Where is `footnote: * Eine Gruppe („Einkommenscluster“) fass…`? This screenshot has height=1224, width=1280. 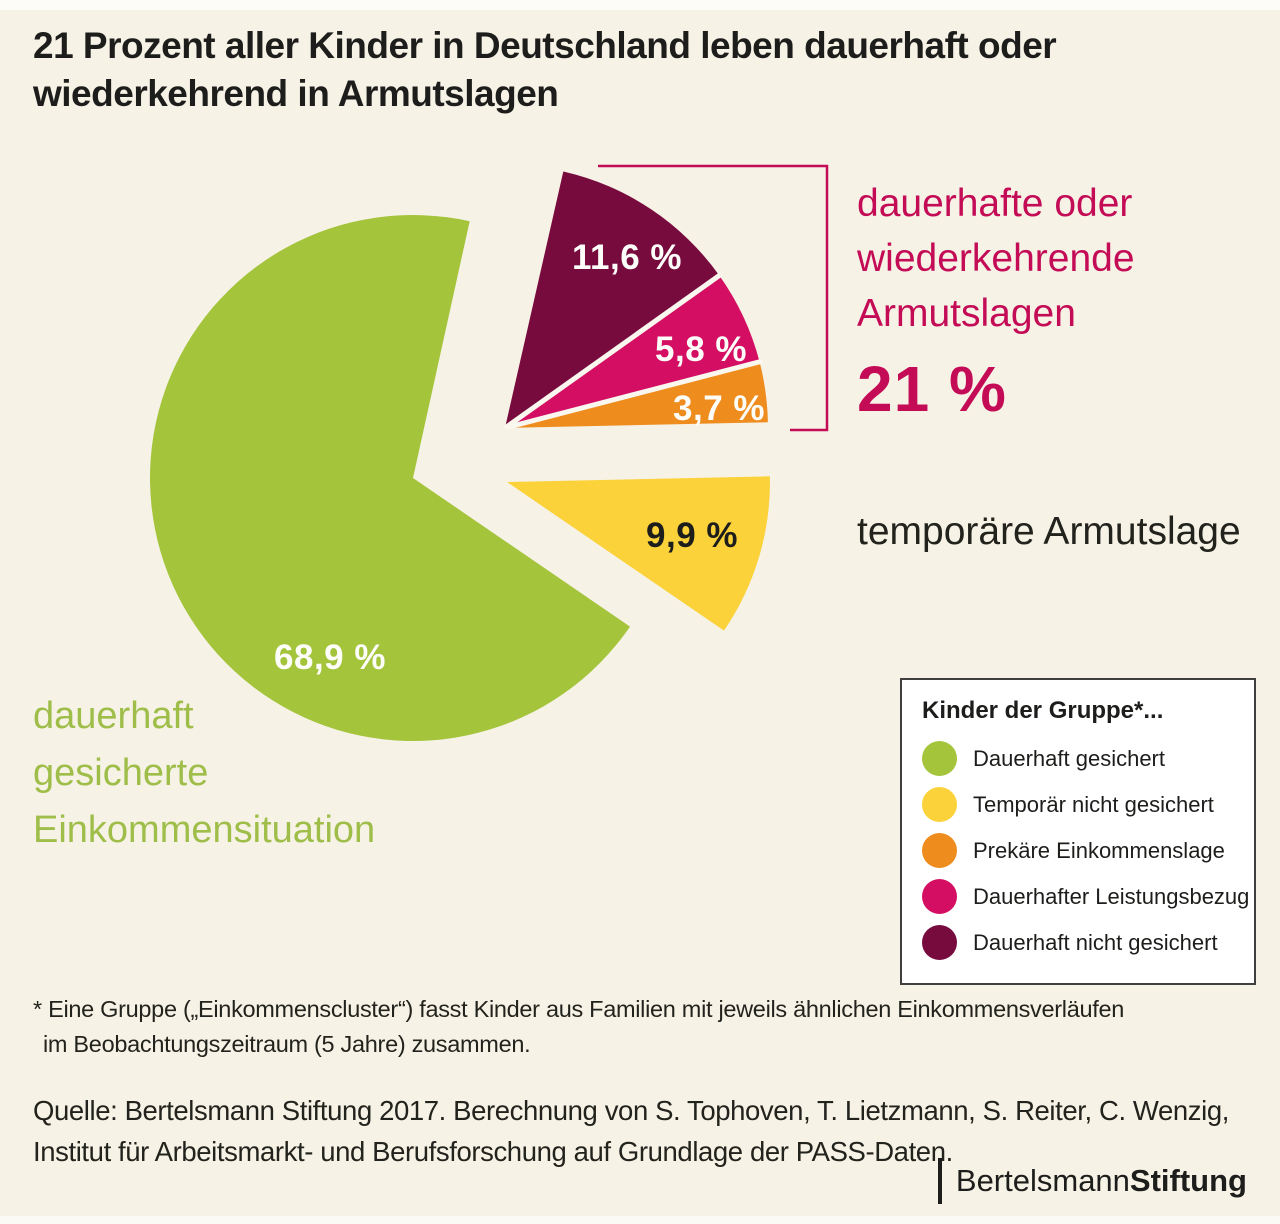 footnote: * Eine Gruppe („Einkommenscluster“) fass… is located at coordinates (578, 1027).